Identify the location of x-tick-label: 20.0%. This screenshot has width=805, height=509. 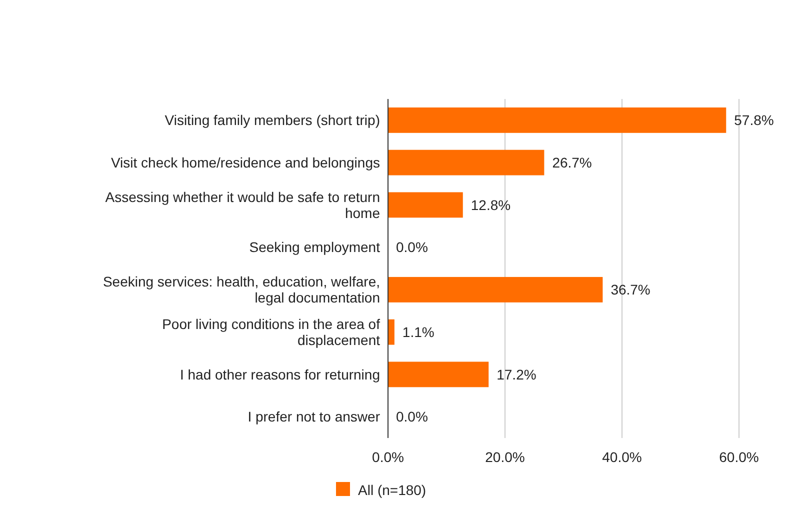
(505, 457).